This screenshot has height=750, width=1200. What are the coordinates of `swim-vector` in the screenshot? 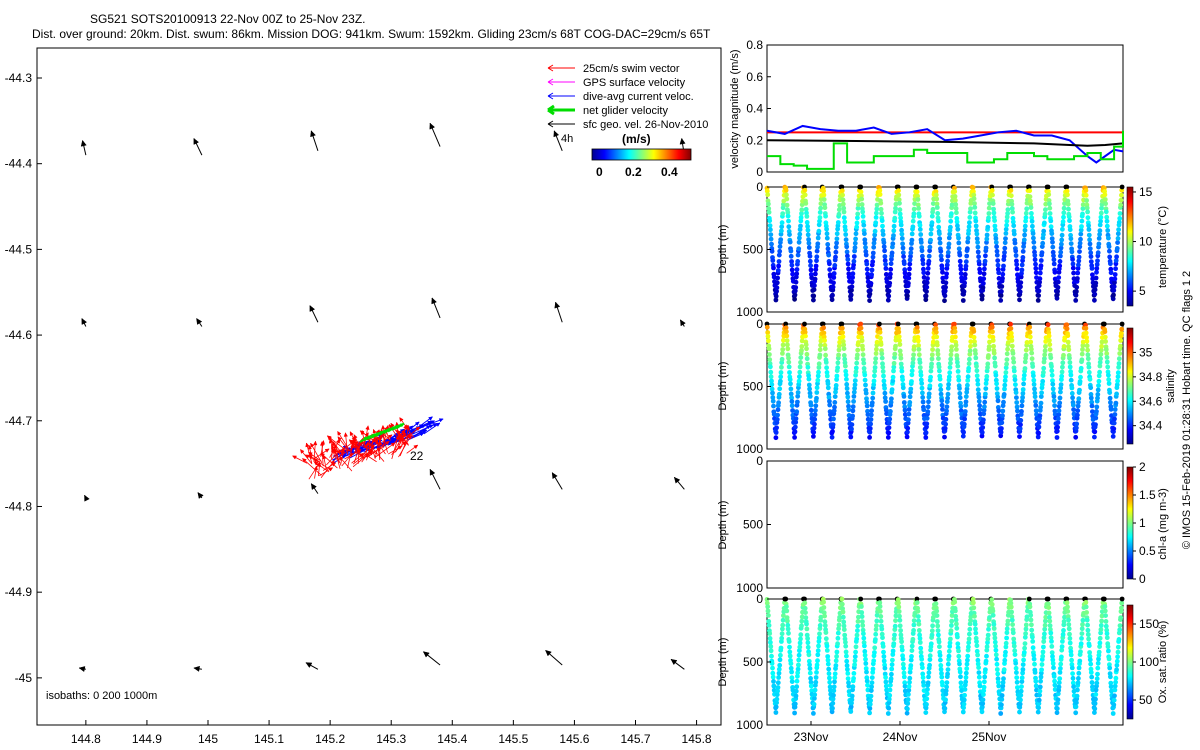 It's located at (407, 428).